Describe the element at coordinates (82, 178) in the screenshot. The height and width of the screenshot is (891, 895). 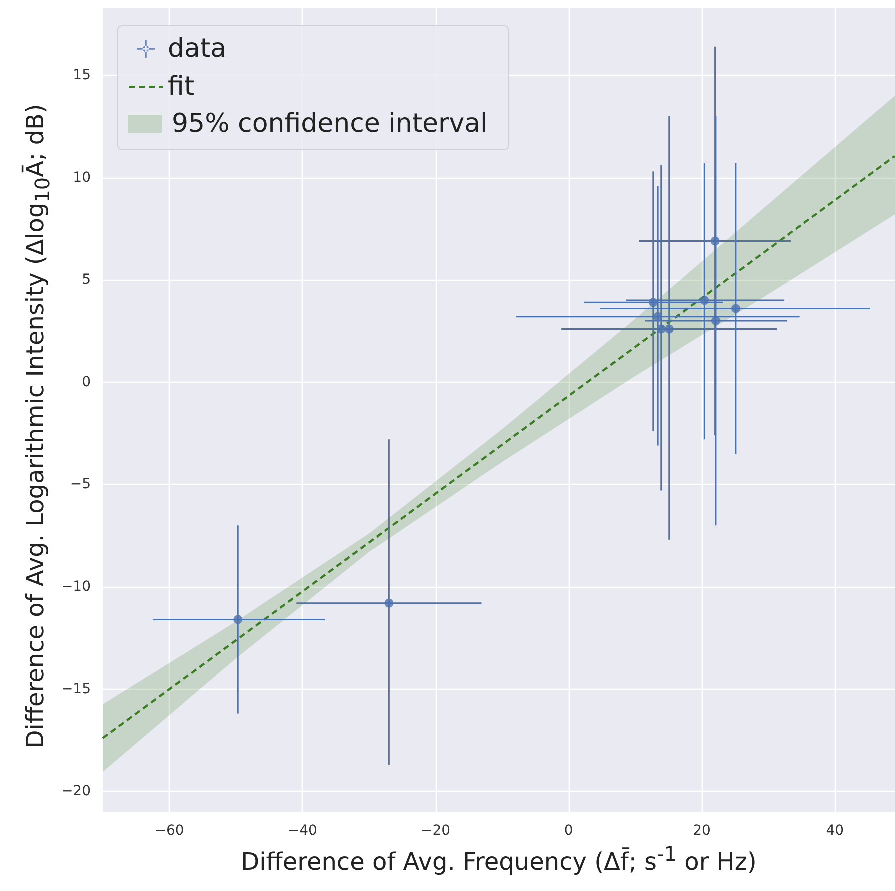
I see `y-tick-label: 10` at that location.